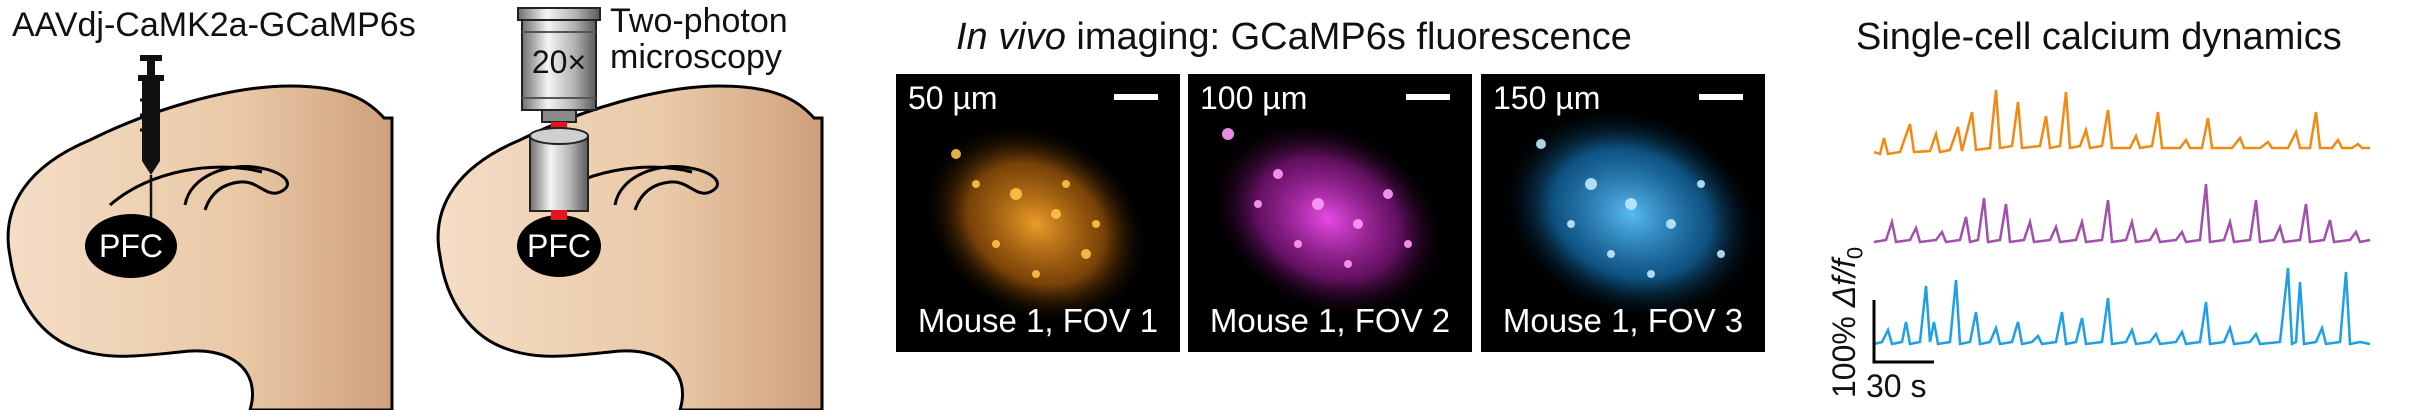 The height and width of the screenshot is (410, 2411). I want to click on y-scale-df: Δf/f, so click(1844, 283).